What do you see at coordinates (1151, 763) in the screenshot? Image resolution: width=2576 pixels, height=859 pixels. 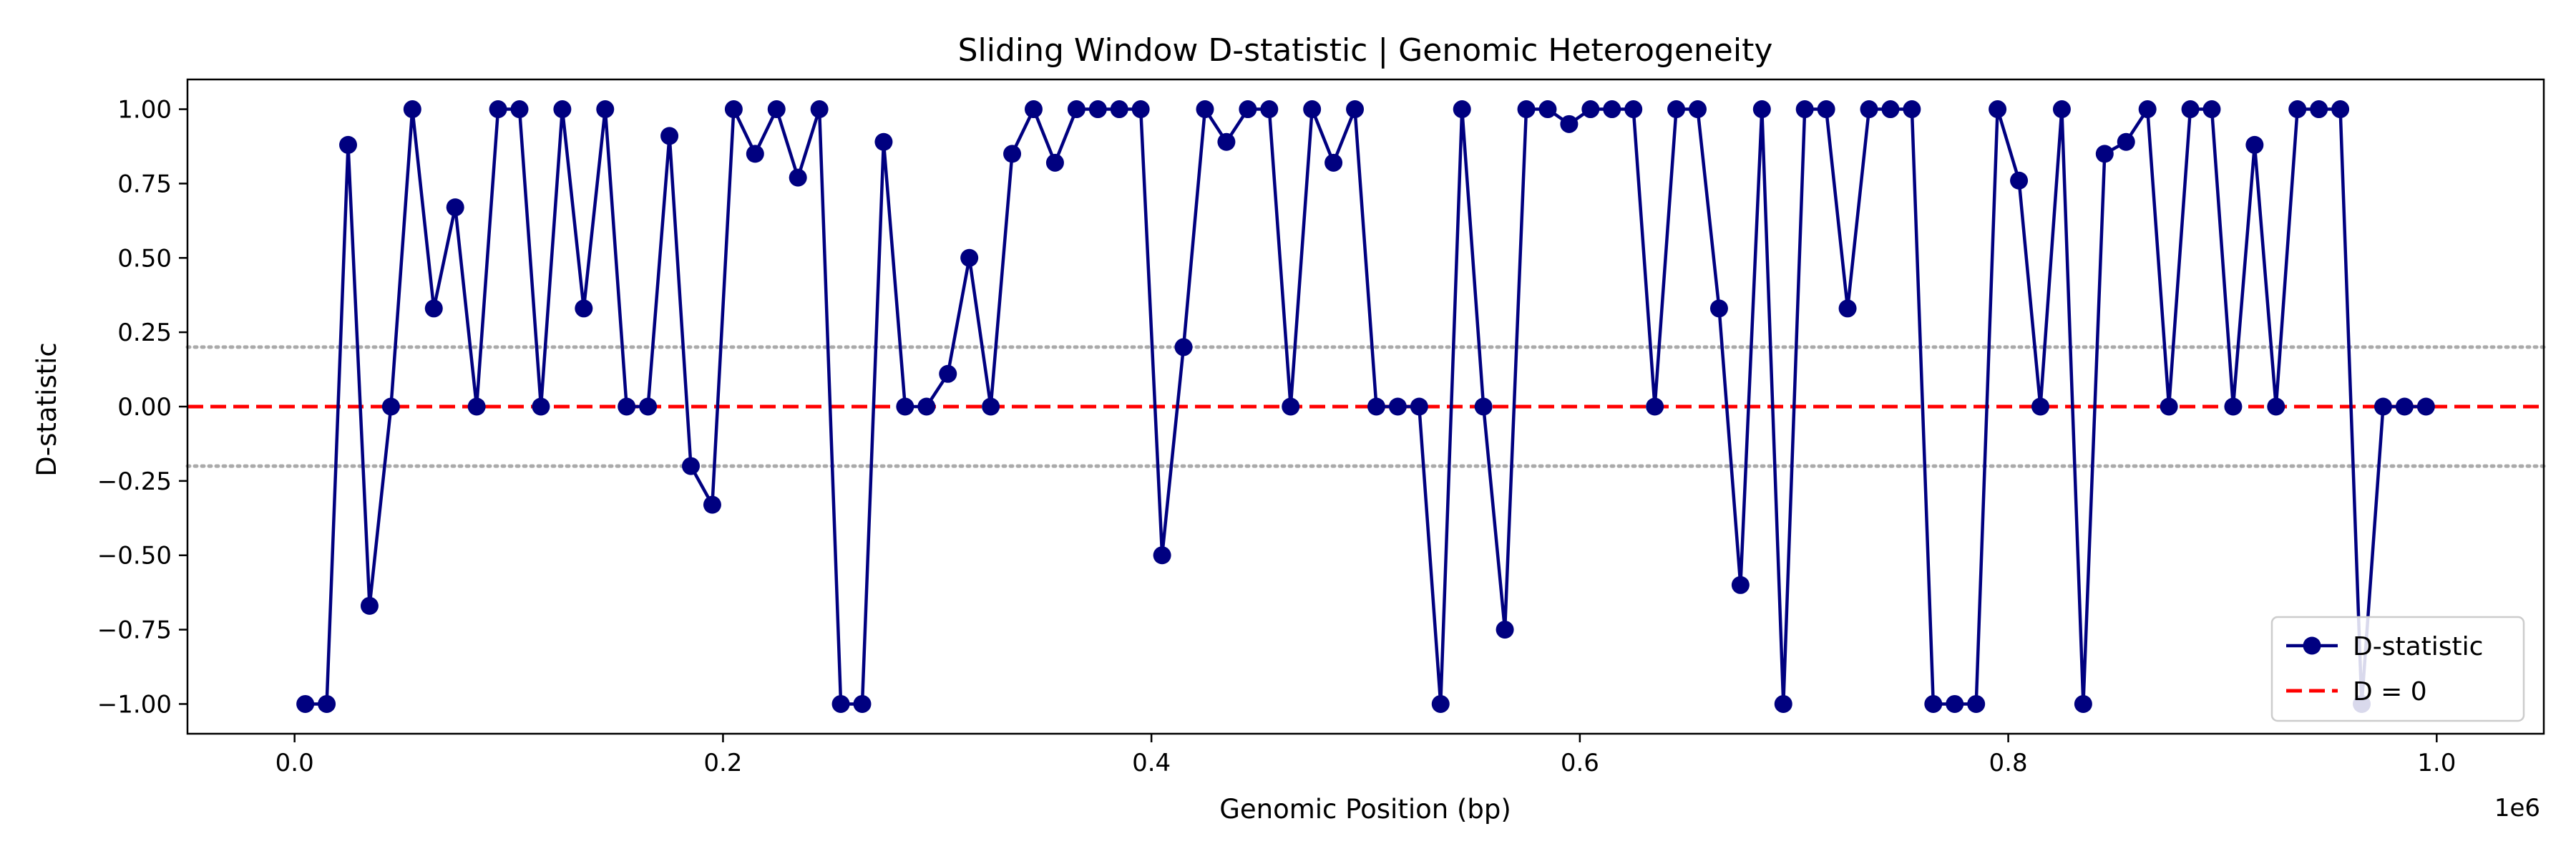 I see `x-tick-label: 0.4` at bounding box center [1151, 763].